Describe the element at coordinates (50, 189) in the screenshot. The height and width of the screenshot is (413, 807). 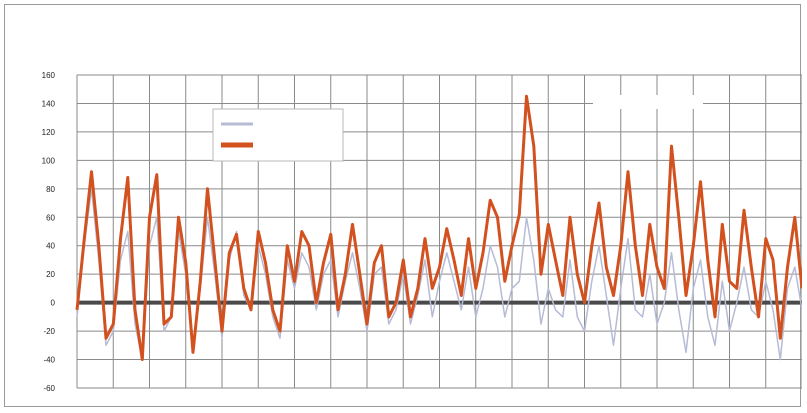
I see `y-tick-label: 80` at that location.